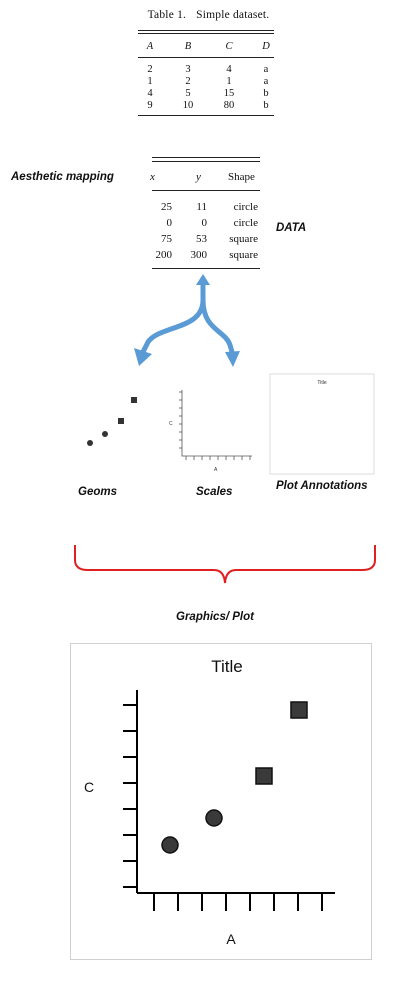  Describe the element at coordinates (89, 787) in the screenshot. I see `plot-ylabel: C` at that location.